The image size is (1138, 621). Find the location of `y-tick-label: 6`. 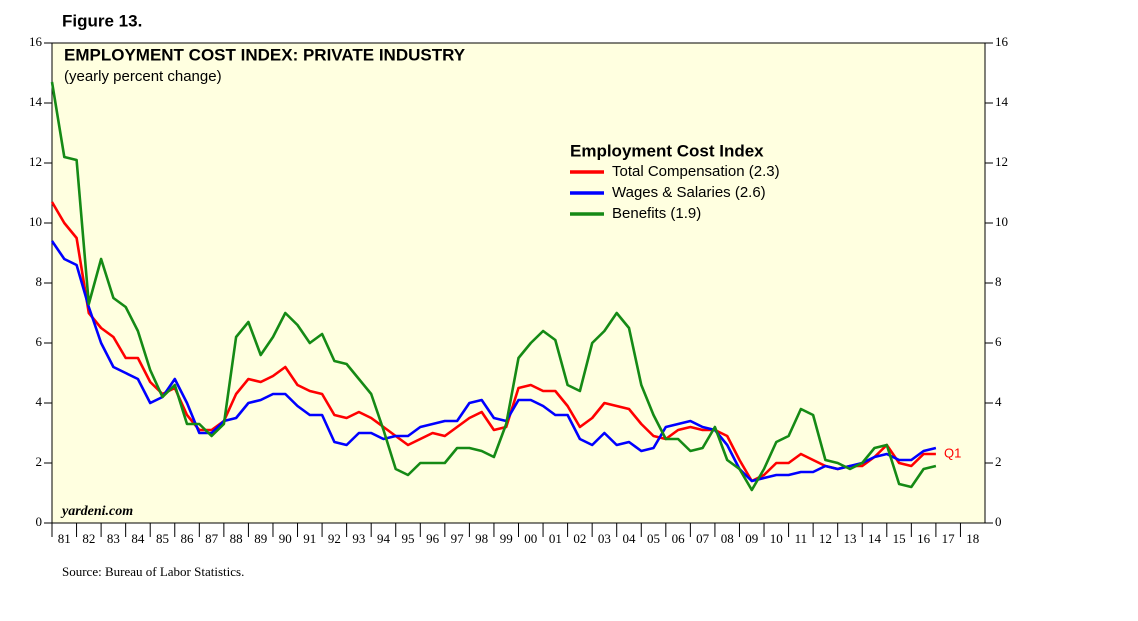

y-tick-label: 6 is located at coordinates (39, 341).